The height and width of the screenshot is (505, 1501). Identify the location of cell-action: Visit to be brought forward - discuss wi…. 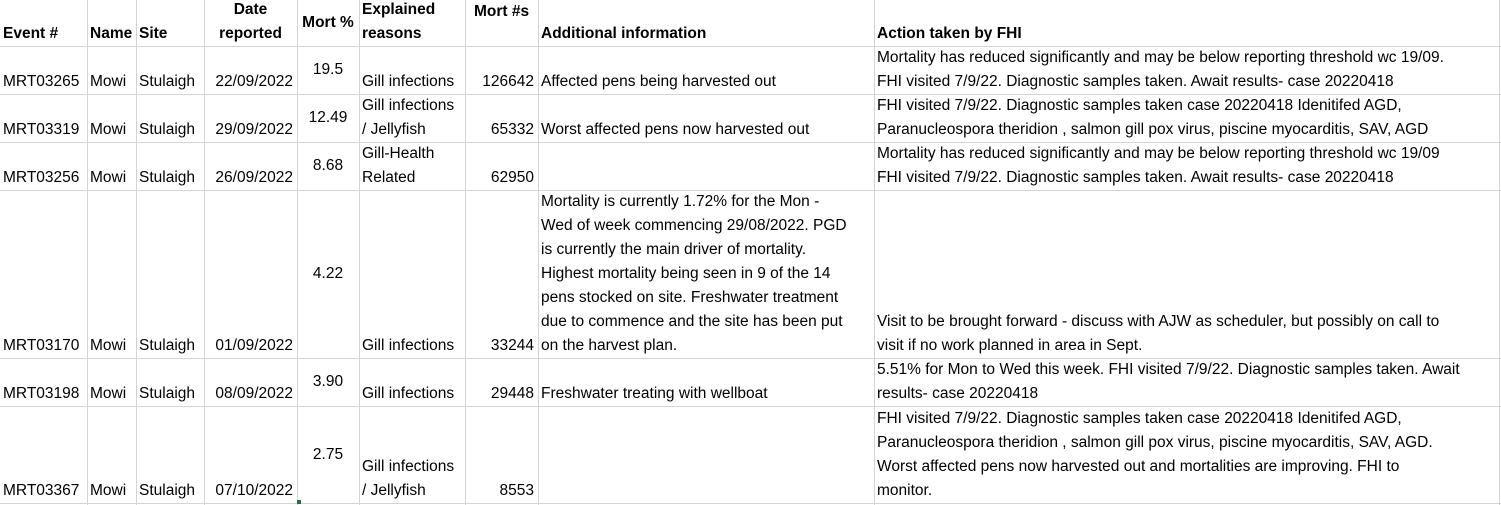
(1158, 333).